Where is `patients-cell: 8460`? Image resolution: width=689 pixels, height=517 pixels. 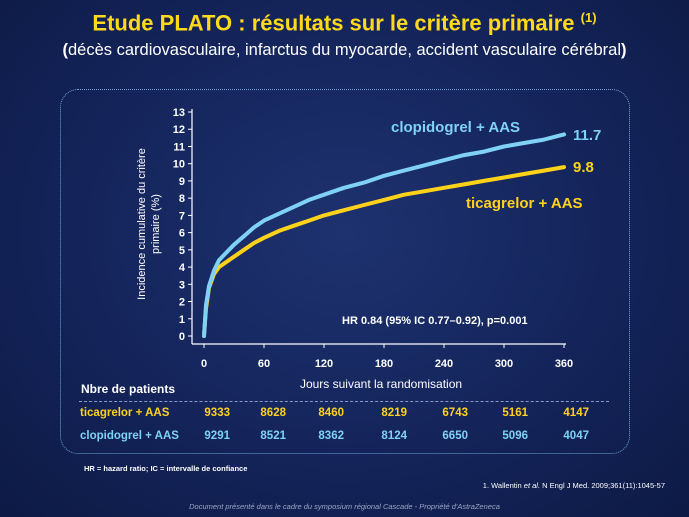 patients-cell: 8460 is located at coordinates (331, 413).